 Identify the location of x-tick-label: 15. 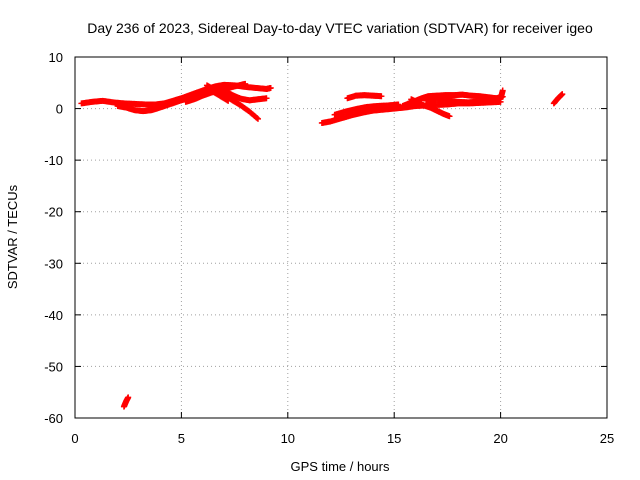
(394, 438).